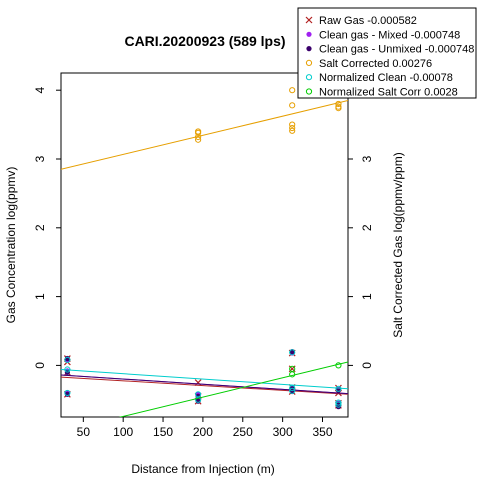 This screenshot has height=480, width=480. What do you see at coordinates (367, 365) in the screenshot?
I see `y-tick-label-right: 0` at bounding box center [367, 365].